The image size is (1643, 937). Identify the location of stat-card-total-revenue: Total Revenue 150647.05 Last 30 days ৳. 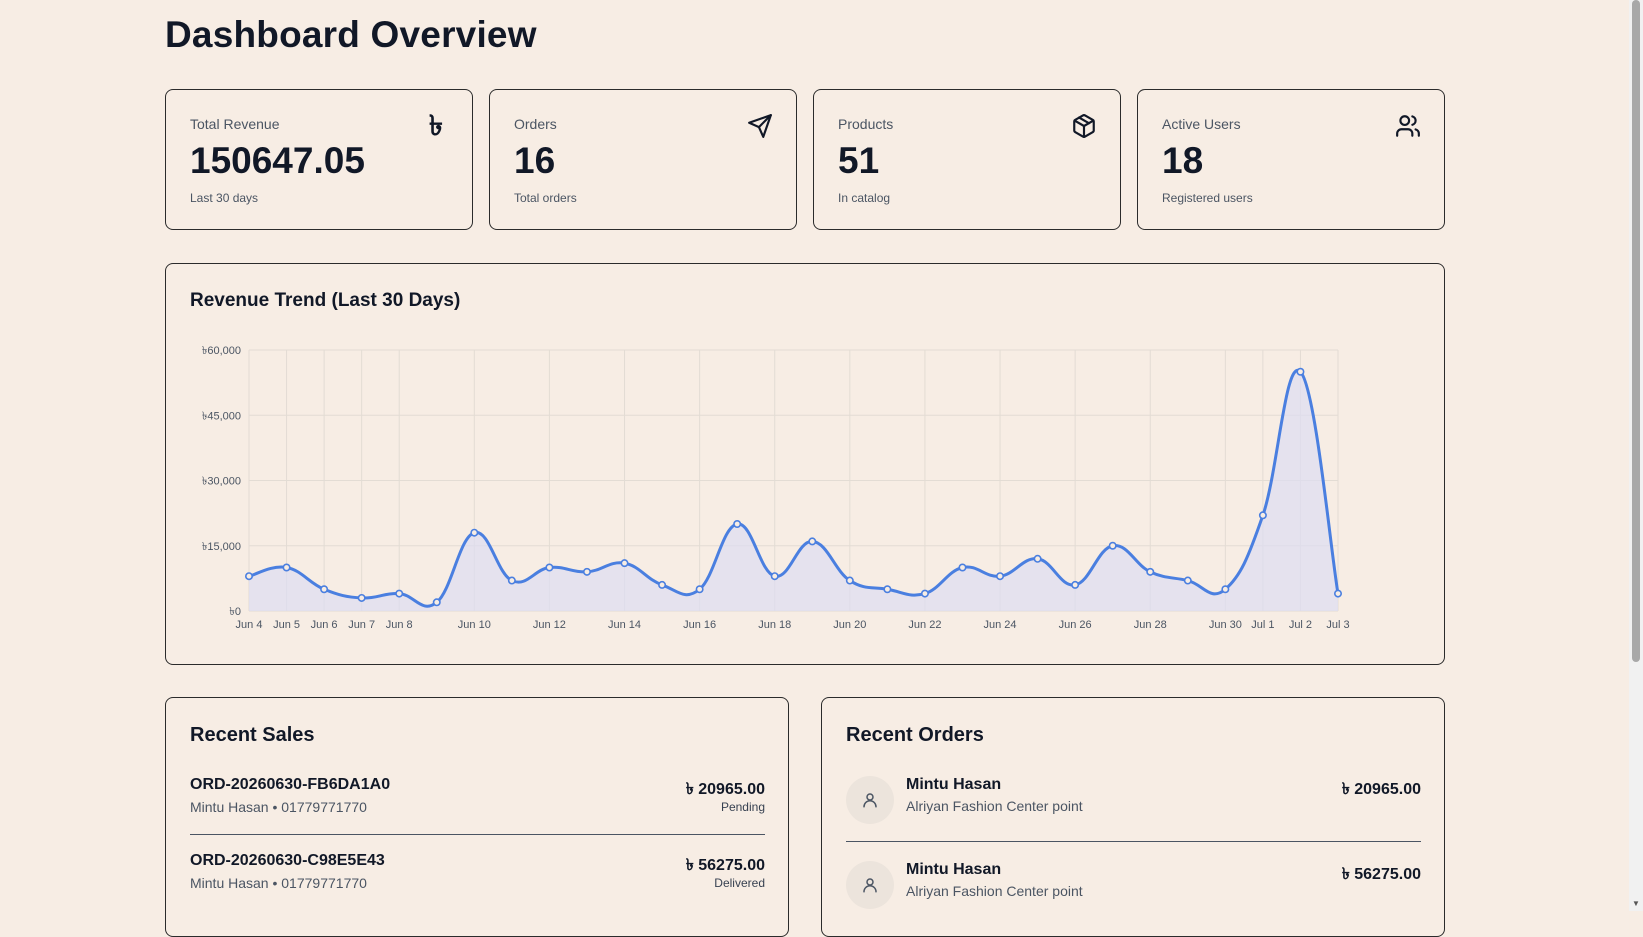
(319, 159).